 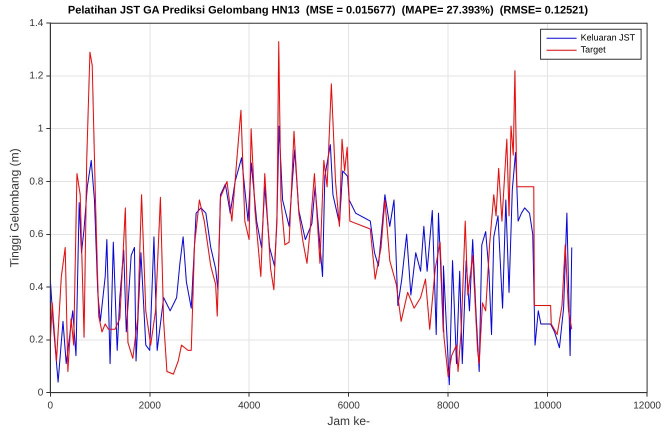 What do you see at coordinates (348, 421) in the screenshot?
I see `x-axis-title: Jam ke-` at bounding box center [348, 421].